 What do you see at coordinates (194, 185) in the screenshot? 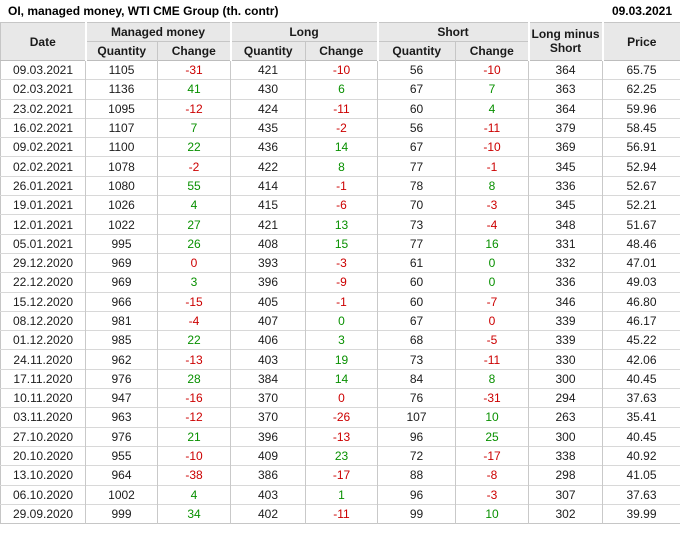
I see `cell-mm-change: 55` at bounding box center [194, 185].